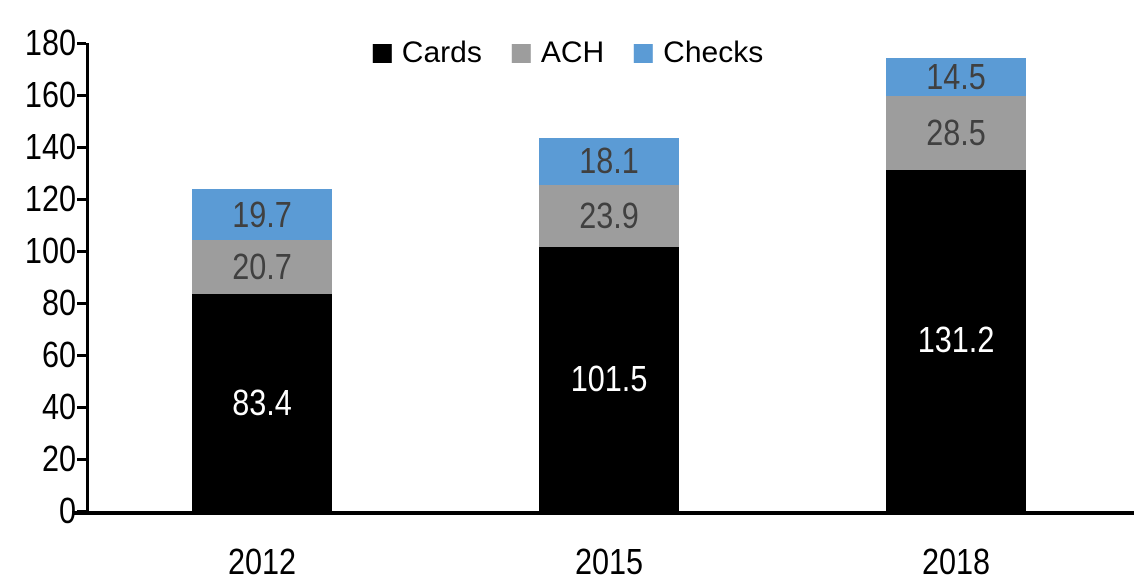 The height and width of the screenshot is (588, 1136). I want to click on y-axis-tick-label: 0, so click(67, 510).